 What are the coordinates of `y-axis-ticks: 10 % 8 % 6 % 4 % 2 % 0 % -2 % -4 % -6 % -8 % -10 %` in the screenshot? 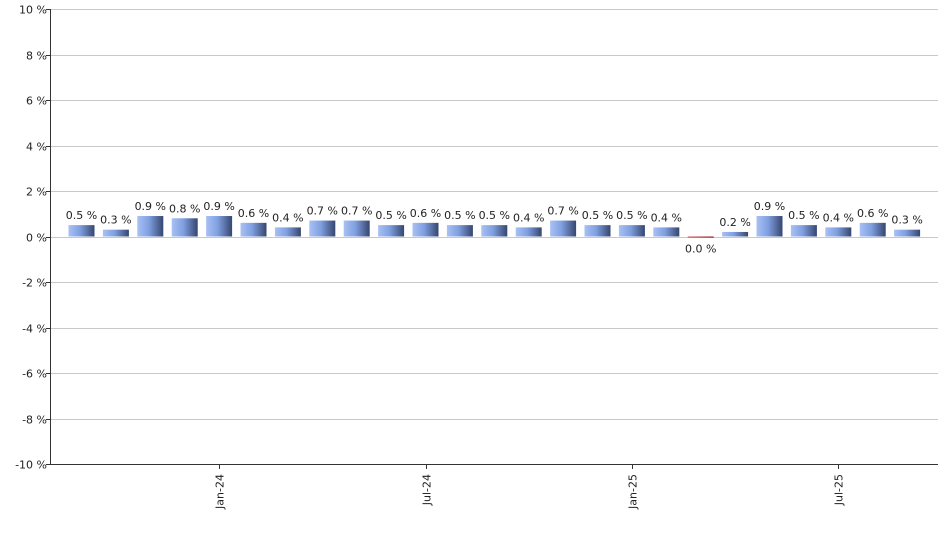 It's located at (32, 238).